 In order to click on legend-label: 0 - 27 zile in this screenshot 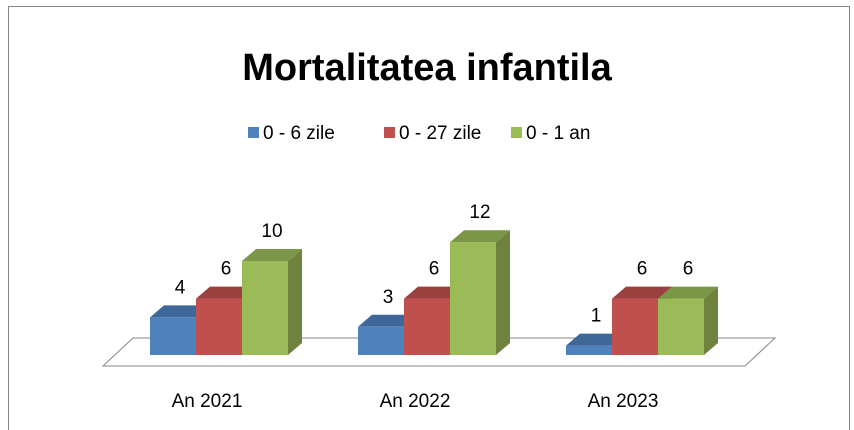, I will do `click(440, 133)`.